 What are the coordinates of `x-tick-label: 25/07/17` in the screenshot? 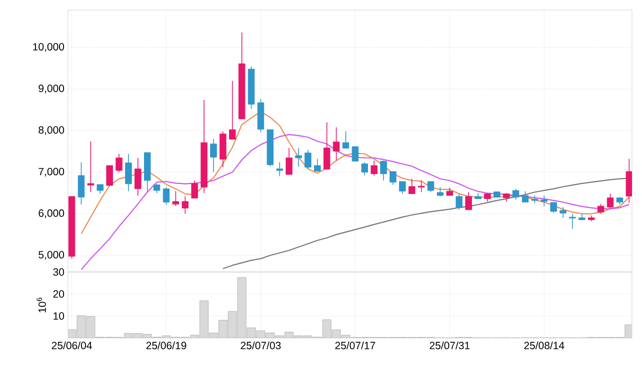 It's located at (355, 346).